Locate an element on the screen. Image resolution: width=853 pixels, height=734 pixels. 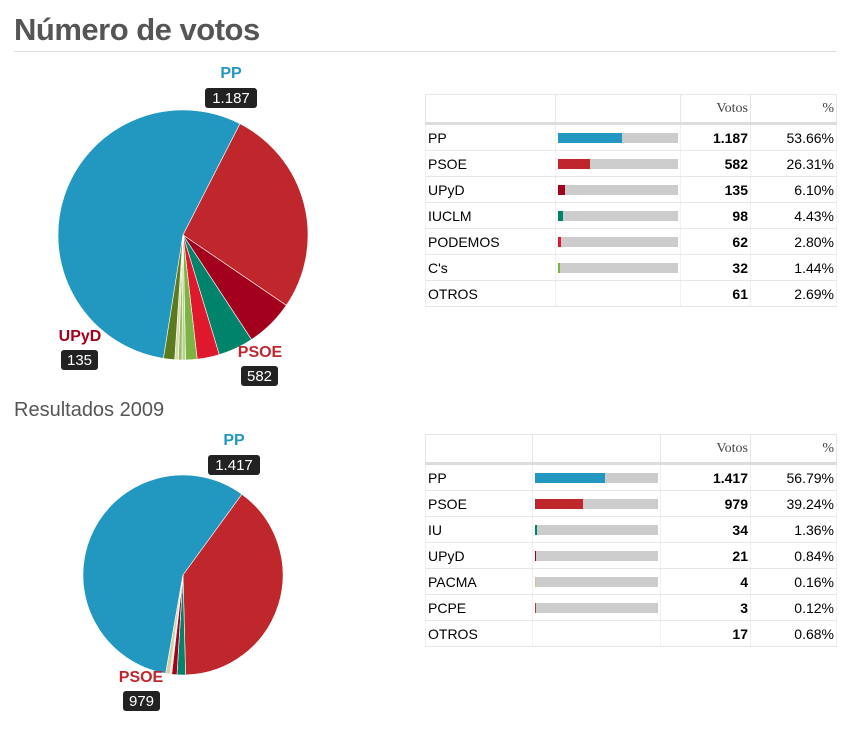
votes-value: 17 is located at coordinates (705, 633).